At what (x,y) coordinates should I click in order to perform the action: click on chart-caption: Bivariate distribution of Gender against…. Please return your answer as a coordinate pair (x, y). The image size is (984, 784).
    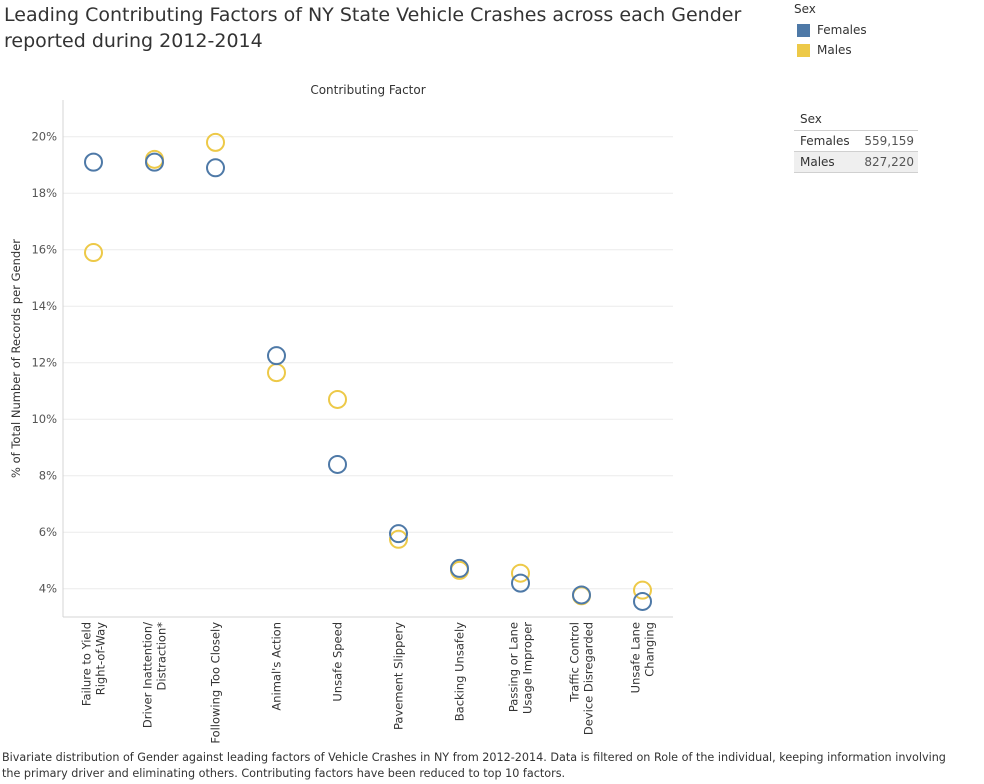
    Looking at the image, I should click on (474, 765).